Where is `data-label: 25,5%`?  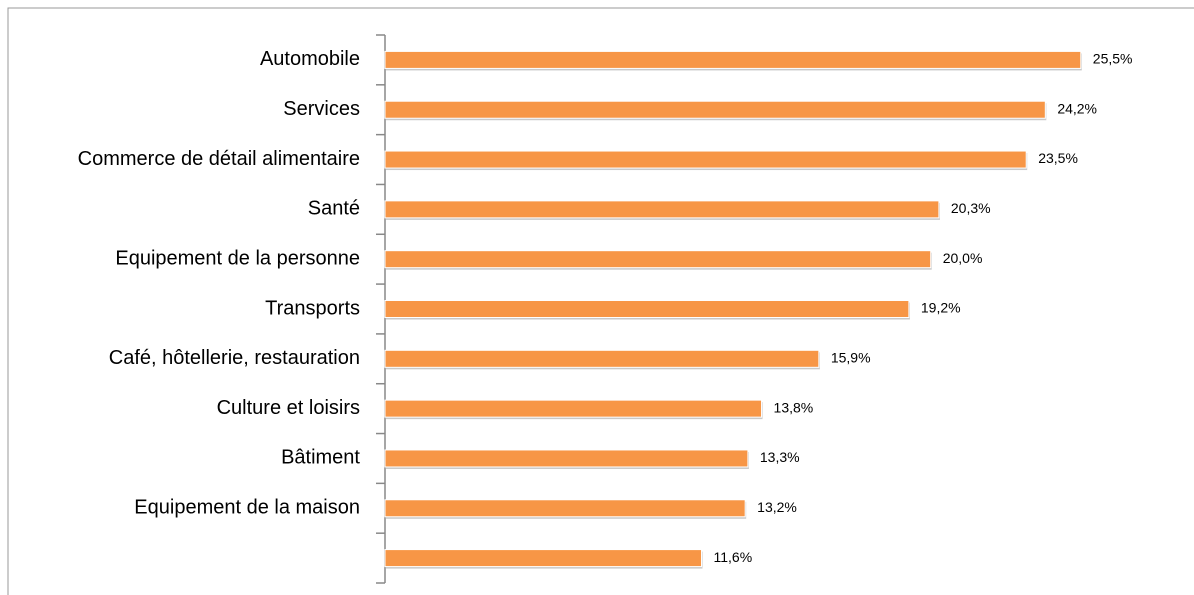
data-label: 25,5% is located at coordinates (1113, 59).